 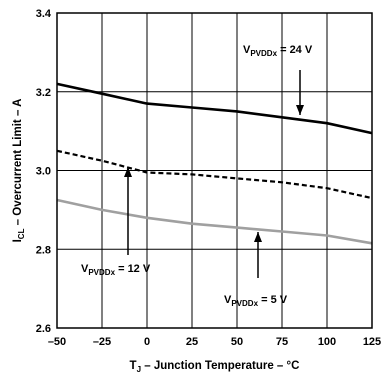 What do you see at coordinates (43, 93) in the screenshot?
I see `y-tick-label: 3.2` at bounding box center [43, 93].